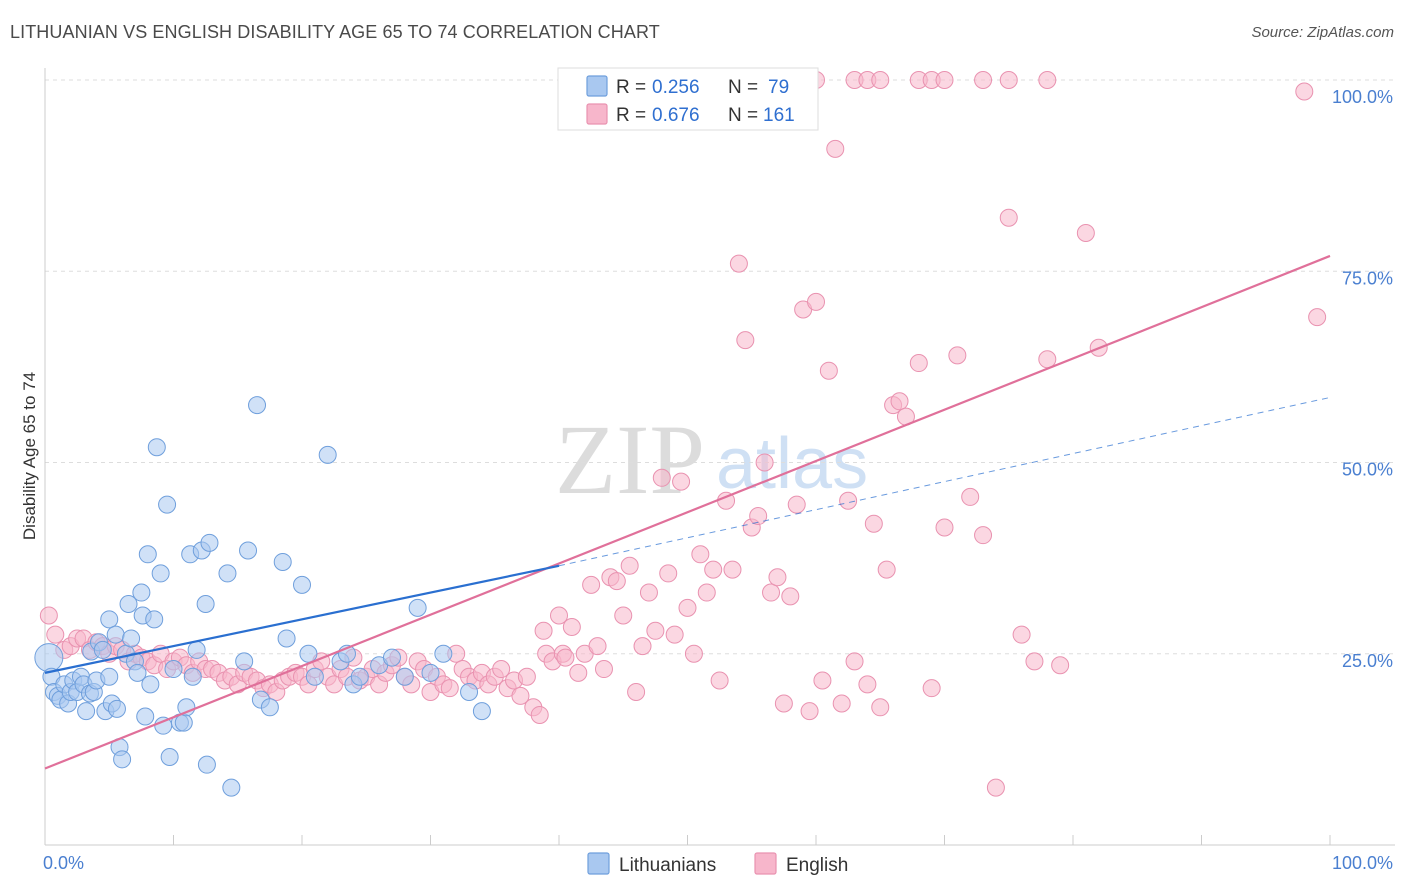 This screenshot has width=1406, height=892. Describe the element at coordinates (63, 863) in the screenshot. I see `x-tick-label: 0.0%` at that location.